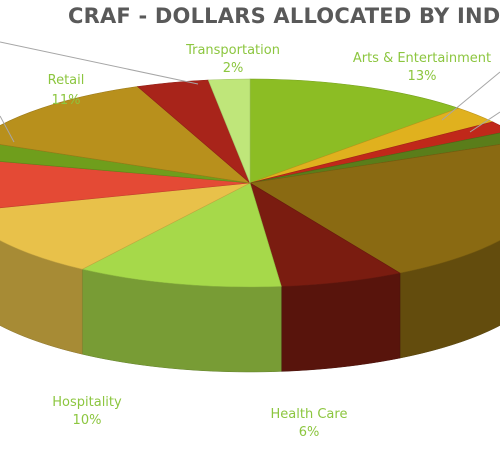 The height and width of the screenshot is (456, 500). What do you see at coordinates (232, 50) in the screenshot?
I see `slice-label-name: Transportation` at bounding box center [232, 50].